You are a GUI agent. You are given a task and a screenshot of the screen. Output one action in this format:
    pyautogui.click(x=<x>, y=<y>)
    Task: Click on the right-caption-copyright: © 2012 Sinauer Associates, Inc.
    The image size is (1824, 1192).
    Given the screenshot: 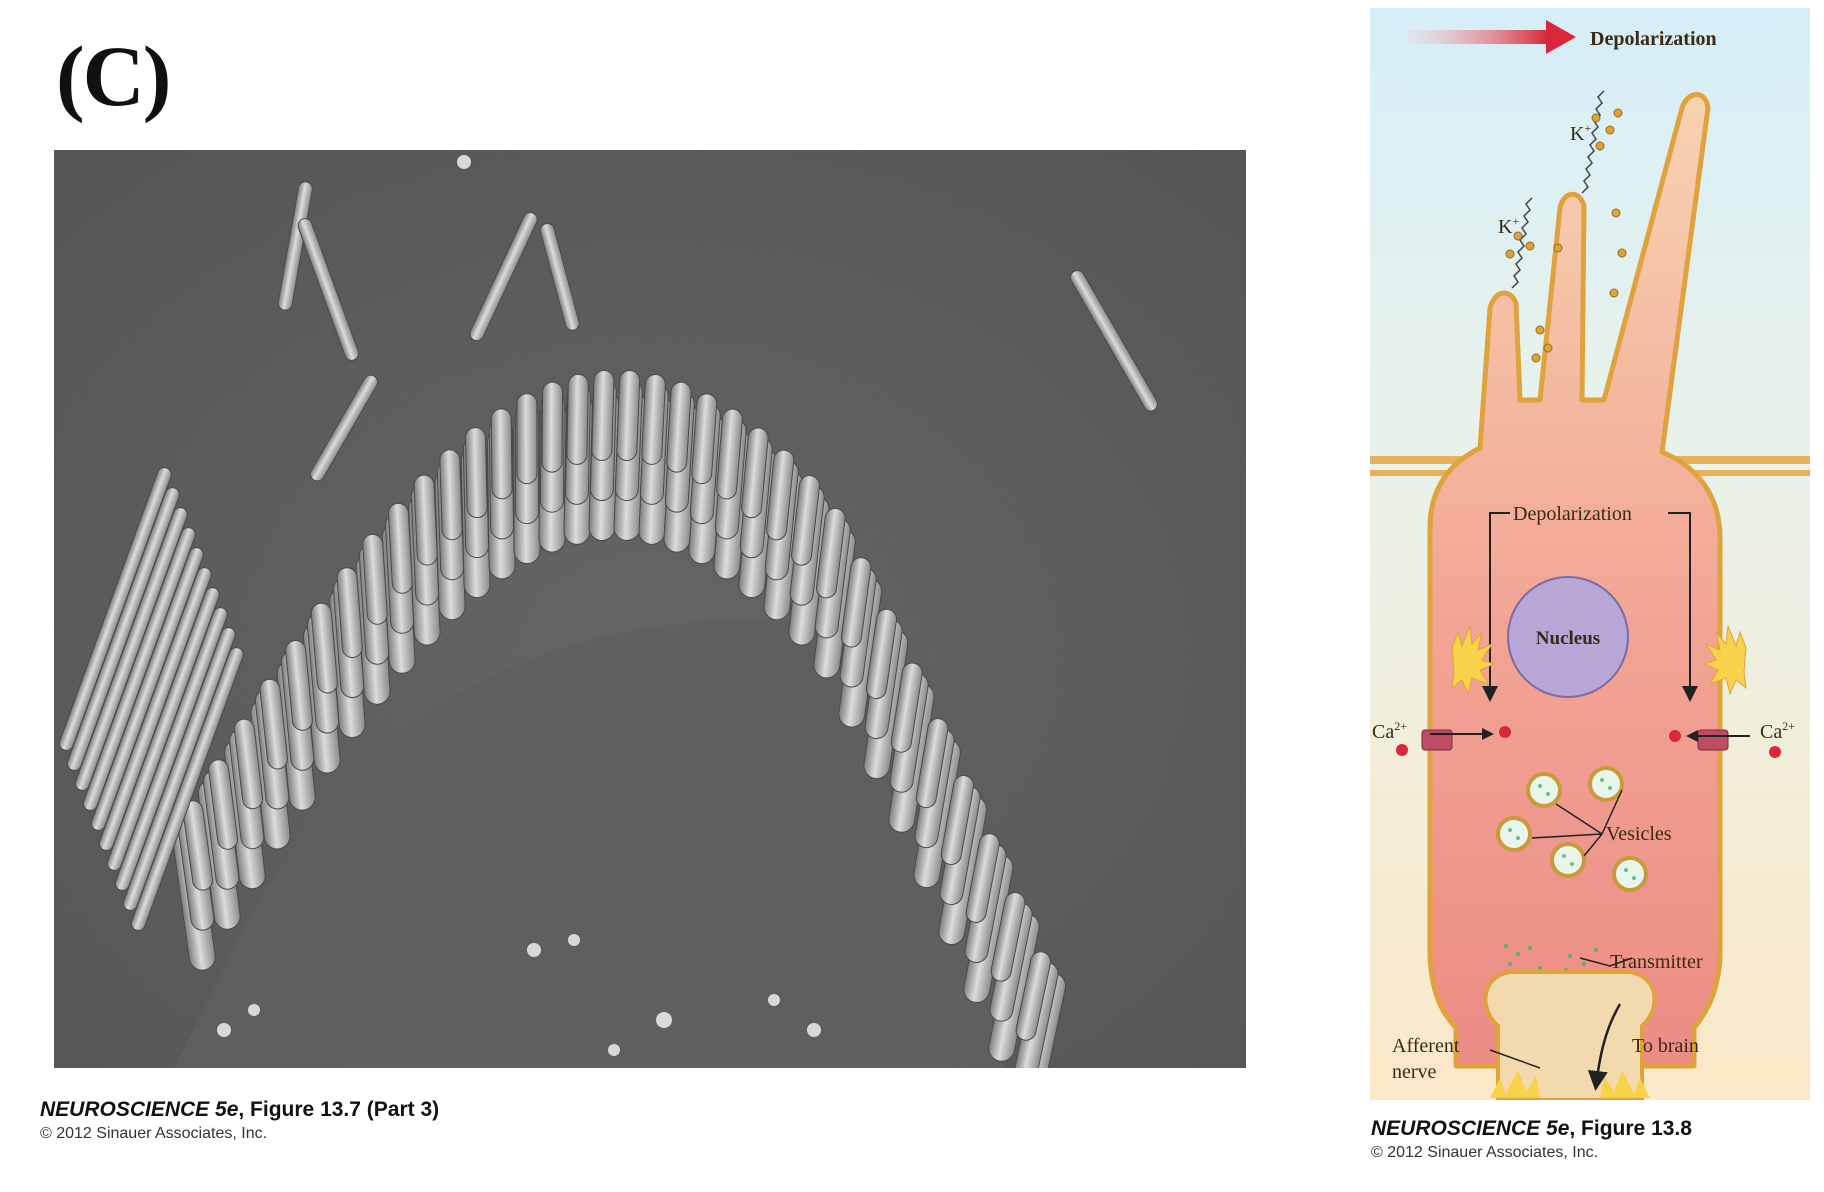 What is the action you would take?
    pyautogui.click(x=1485, y=1152)
    